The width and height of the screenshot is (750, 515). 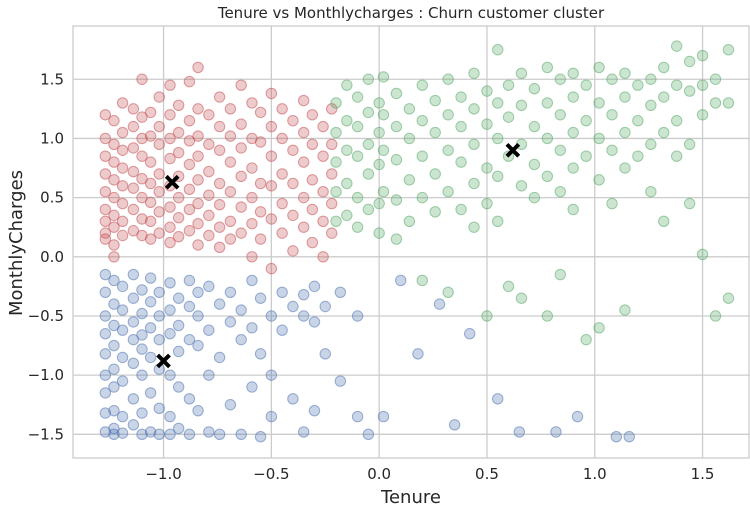 What do you see at coordinates (218, 168) in the screenshot?
I see `cluster-1-points` at bounding box center [218, 168].